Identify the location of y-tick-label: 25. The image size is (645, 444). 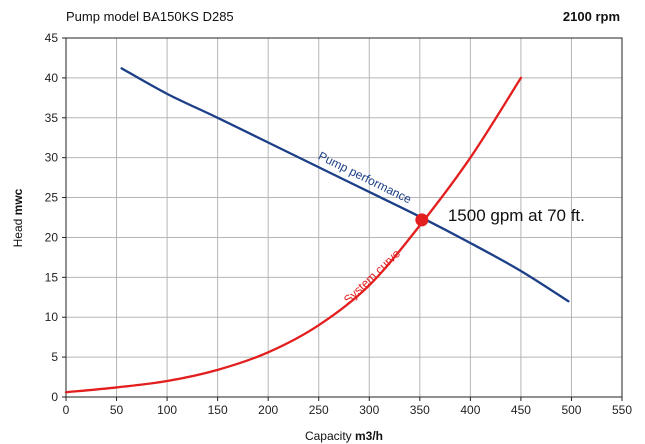
(52, 198).